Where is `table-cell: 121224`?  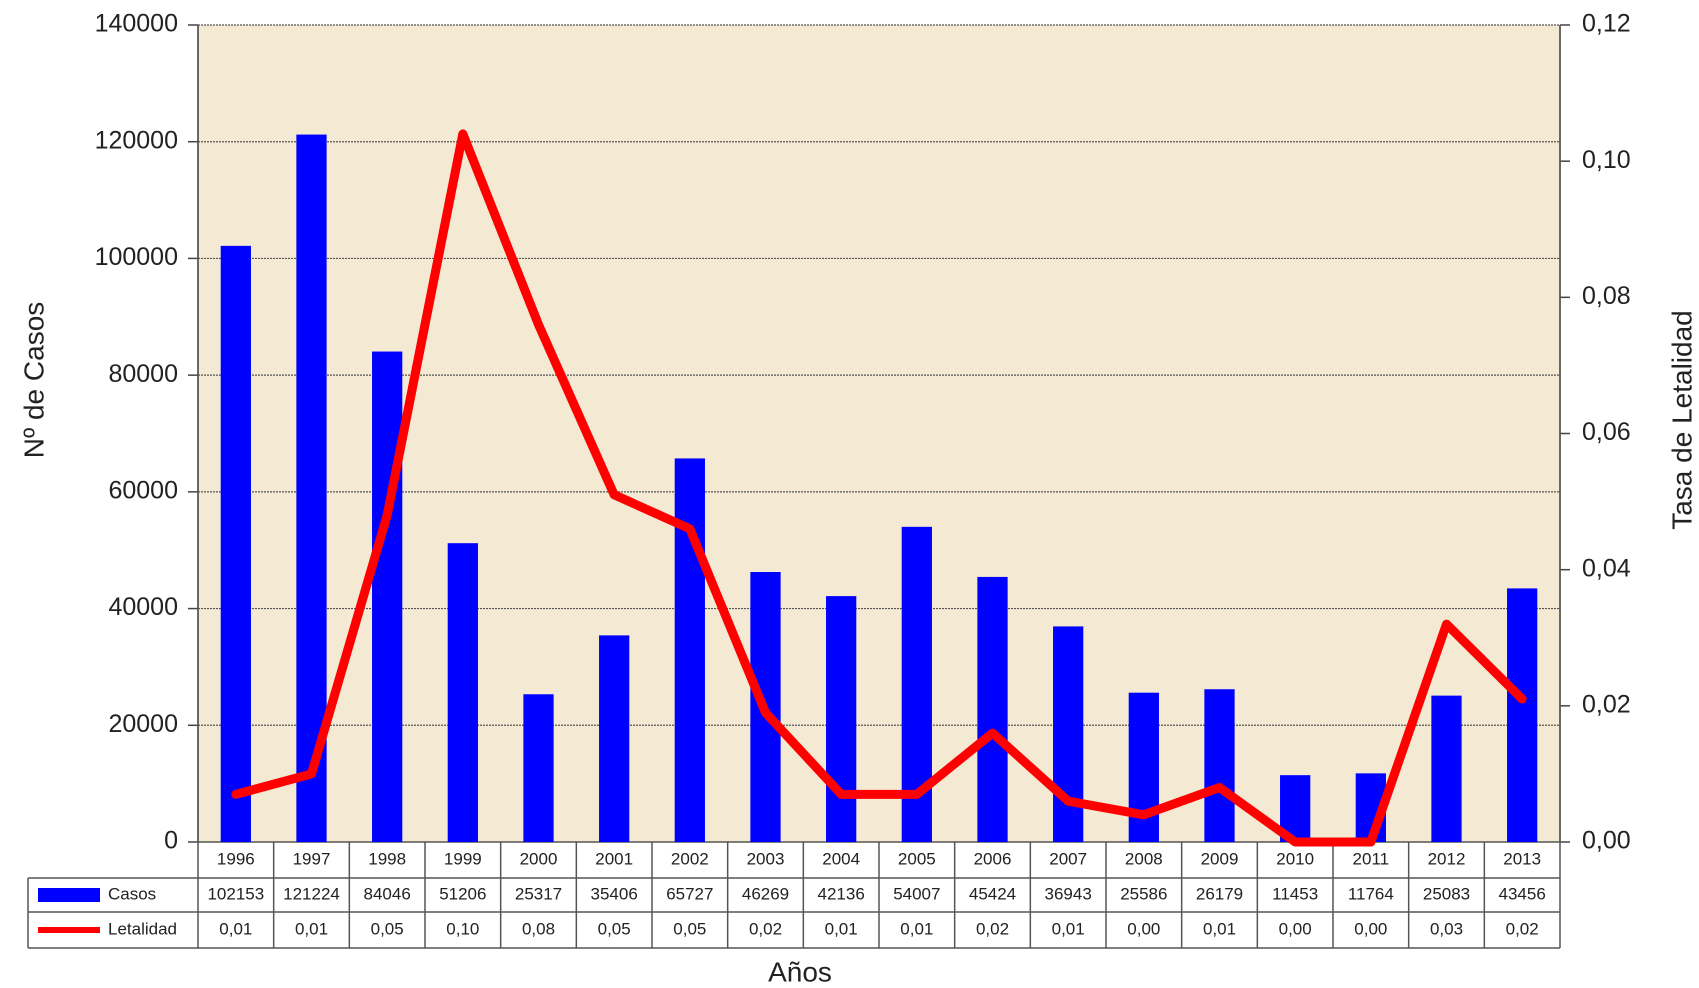 table-cell: 121224 is located at coordinates (311, 893).